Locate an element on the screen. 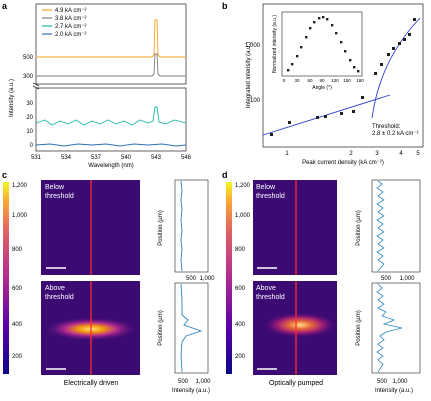 The height and width of the screenshot is (401, 431). panel-c-letter: c is located at coordinates (4, 175).